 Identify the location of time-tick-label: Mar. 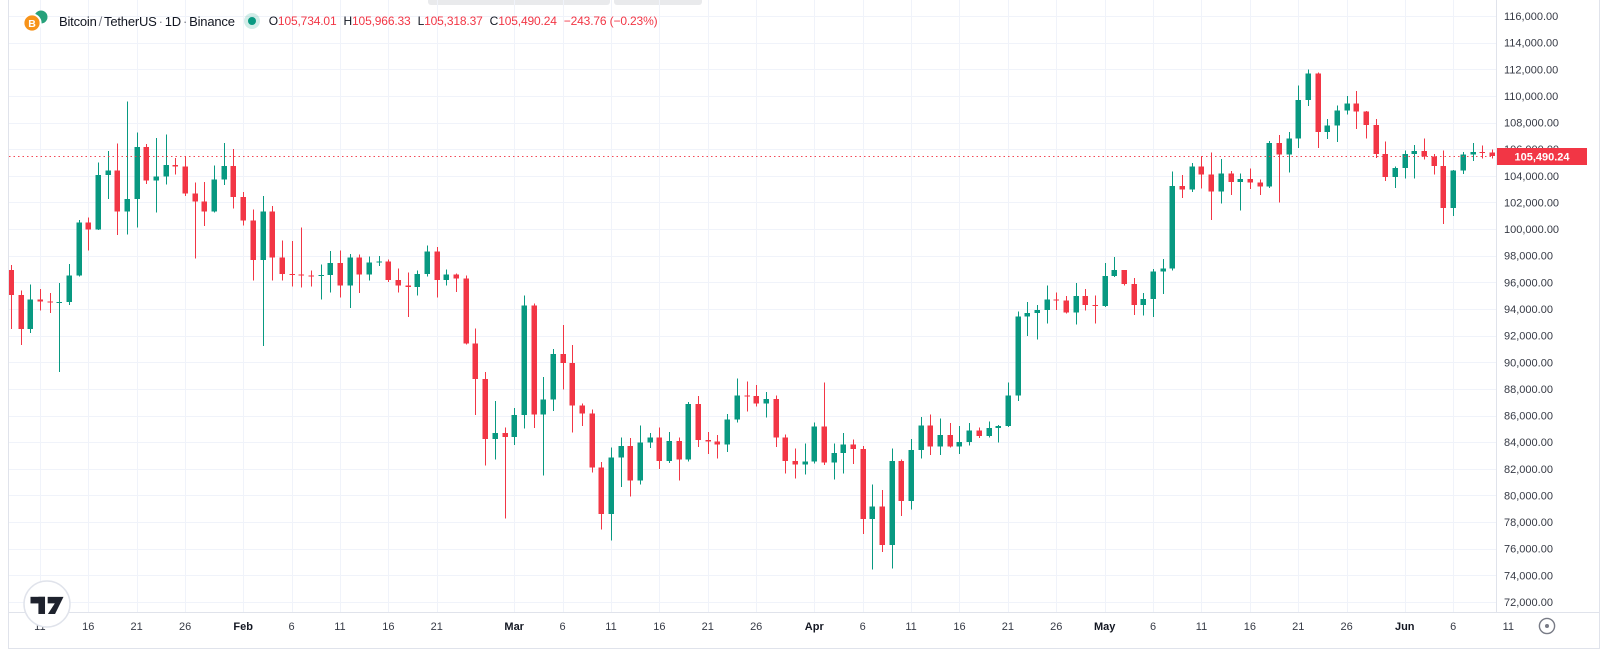
(514, 627).